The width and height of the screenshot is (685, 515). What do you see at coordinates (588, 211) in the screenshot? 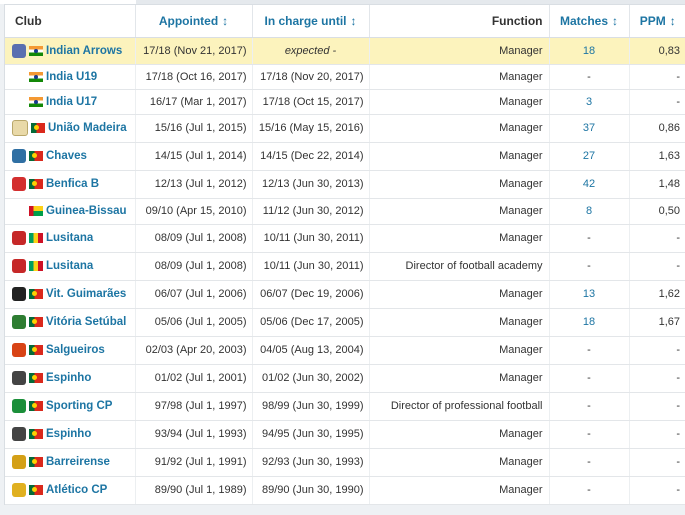
I see `matches-cell: 8` at bounding box center [588, 211].